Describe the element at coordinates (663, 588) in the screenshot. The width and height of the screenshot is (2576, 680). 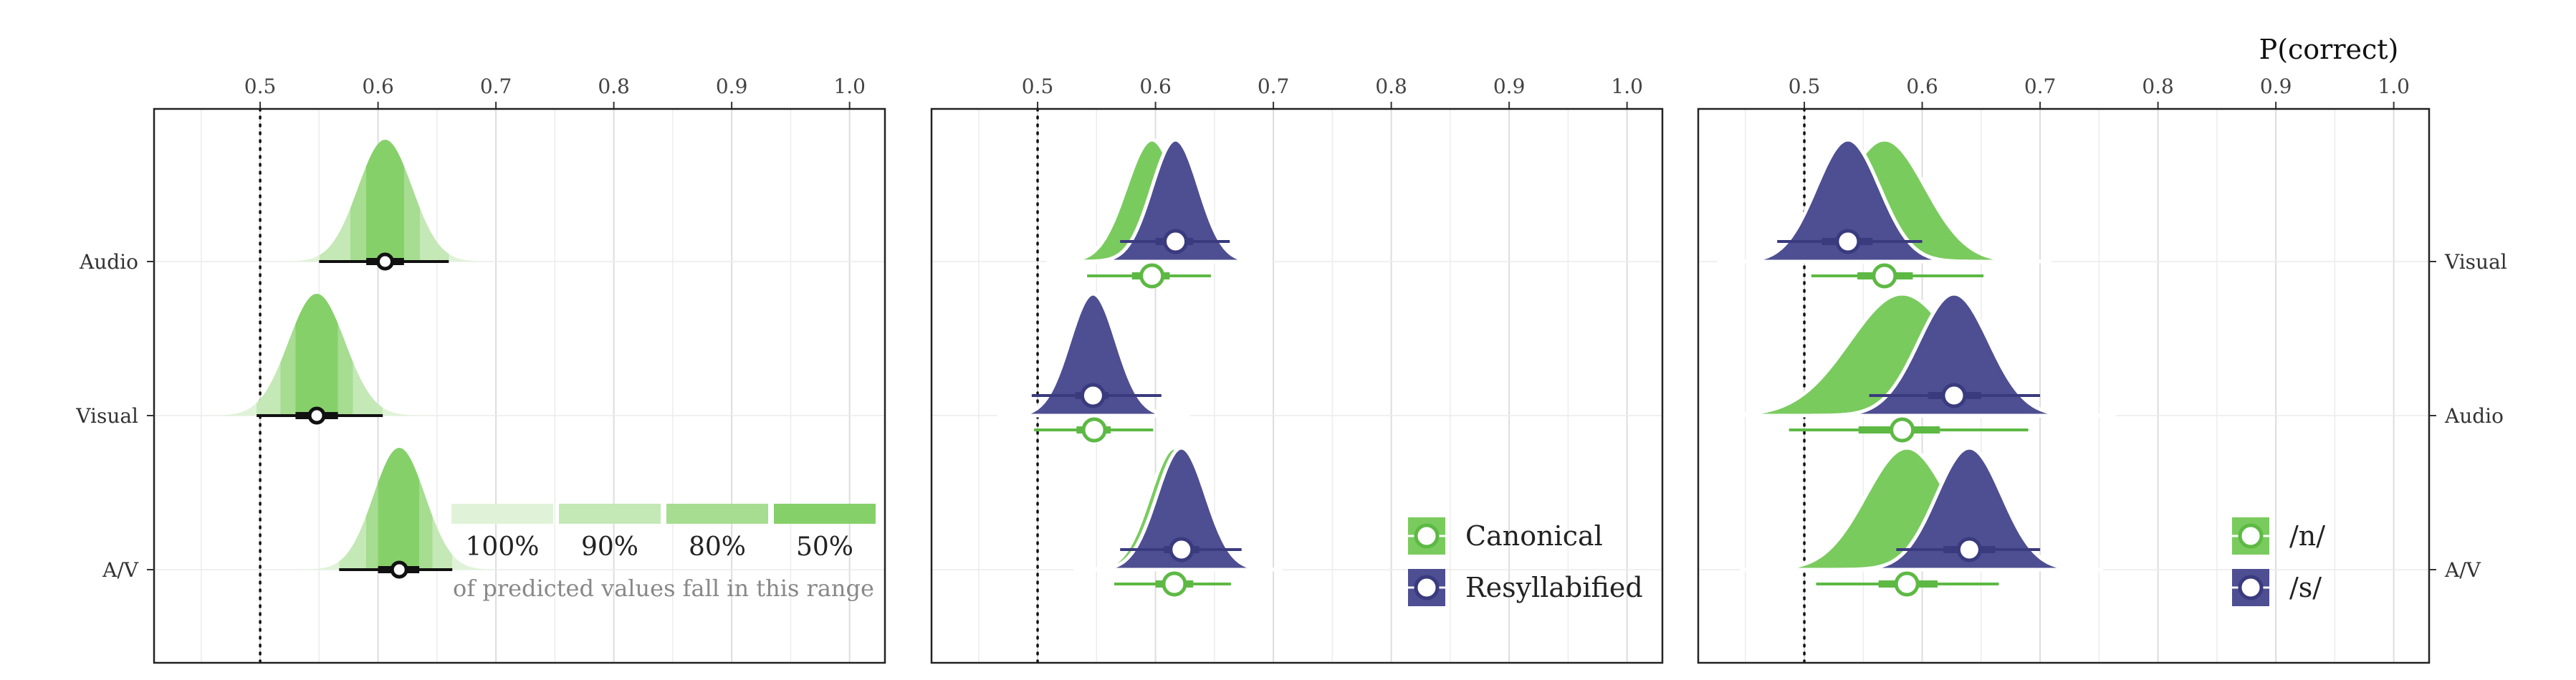
I see `interval-caption: of predicted values fall in this range` at that location.